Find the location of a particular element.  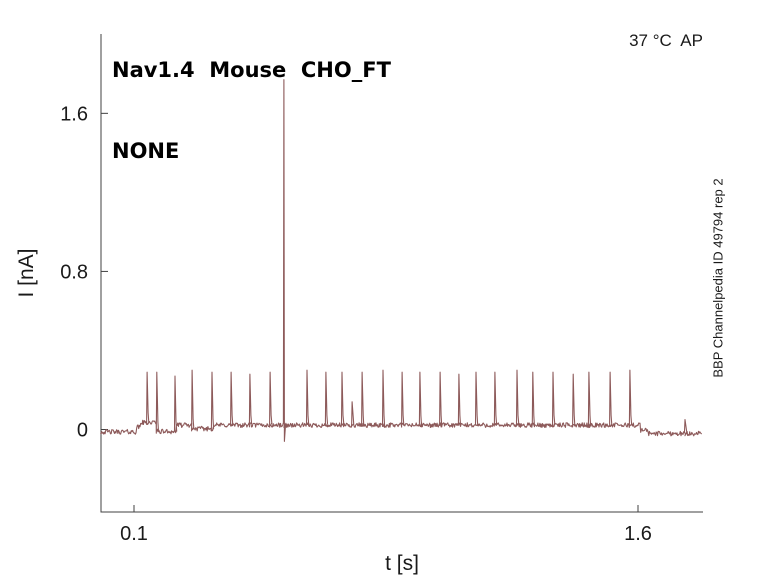

x-tick-label: 0.1 is located at coordinates (134, 534).